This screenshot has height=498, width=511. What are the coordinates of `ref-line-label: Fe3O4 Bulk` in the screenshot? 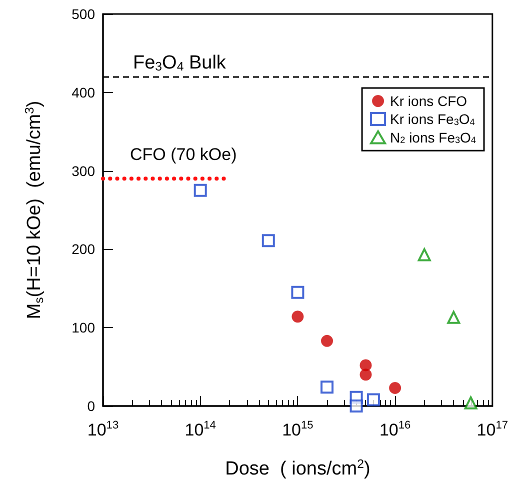 It's located at (179, 63).